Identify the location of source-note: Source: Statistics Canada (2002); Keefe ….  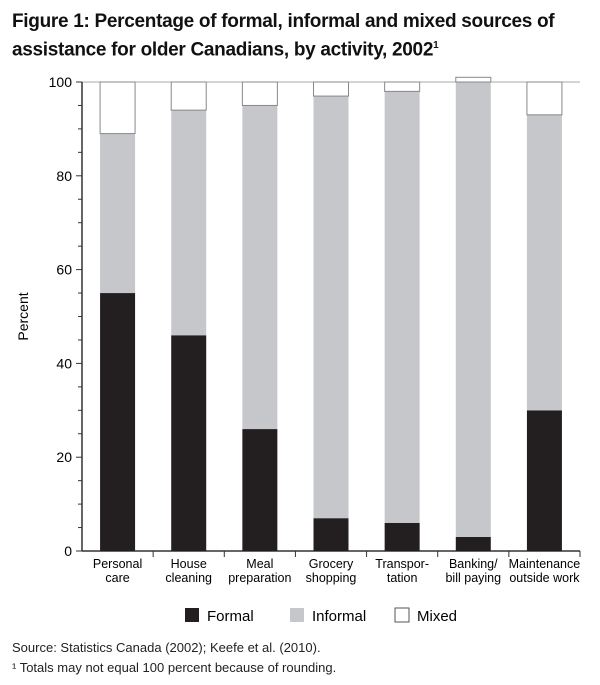
(166, 647).